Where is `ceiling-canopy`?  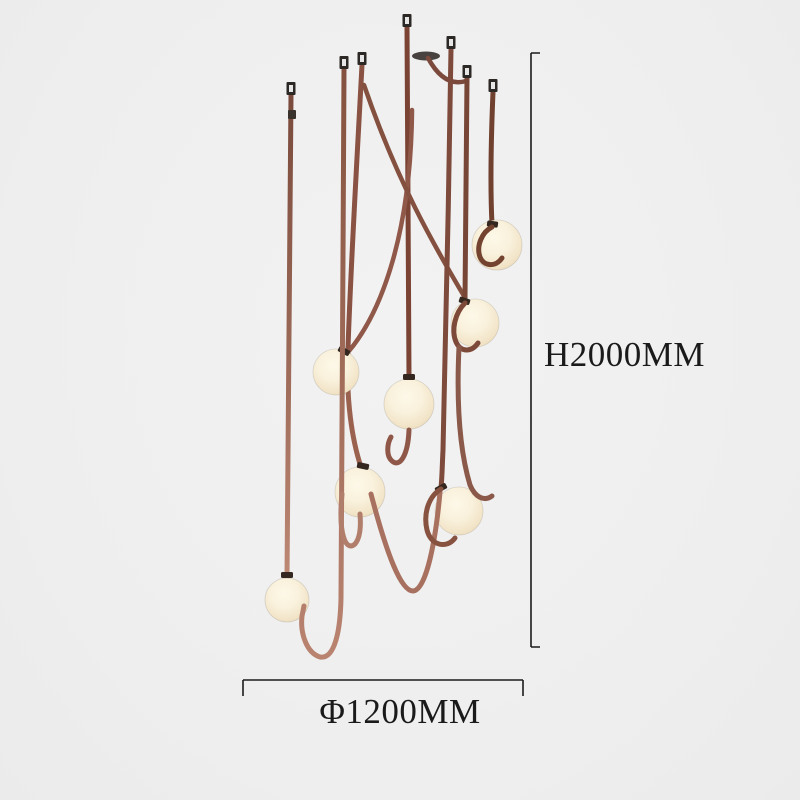 ceiling-canopy is located at coordinates (426, 56).